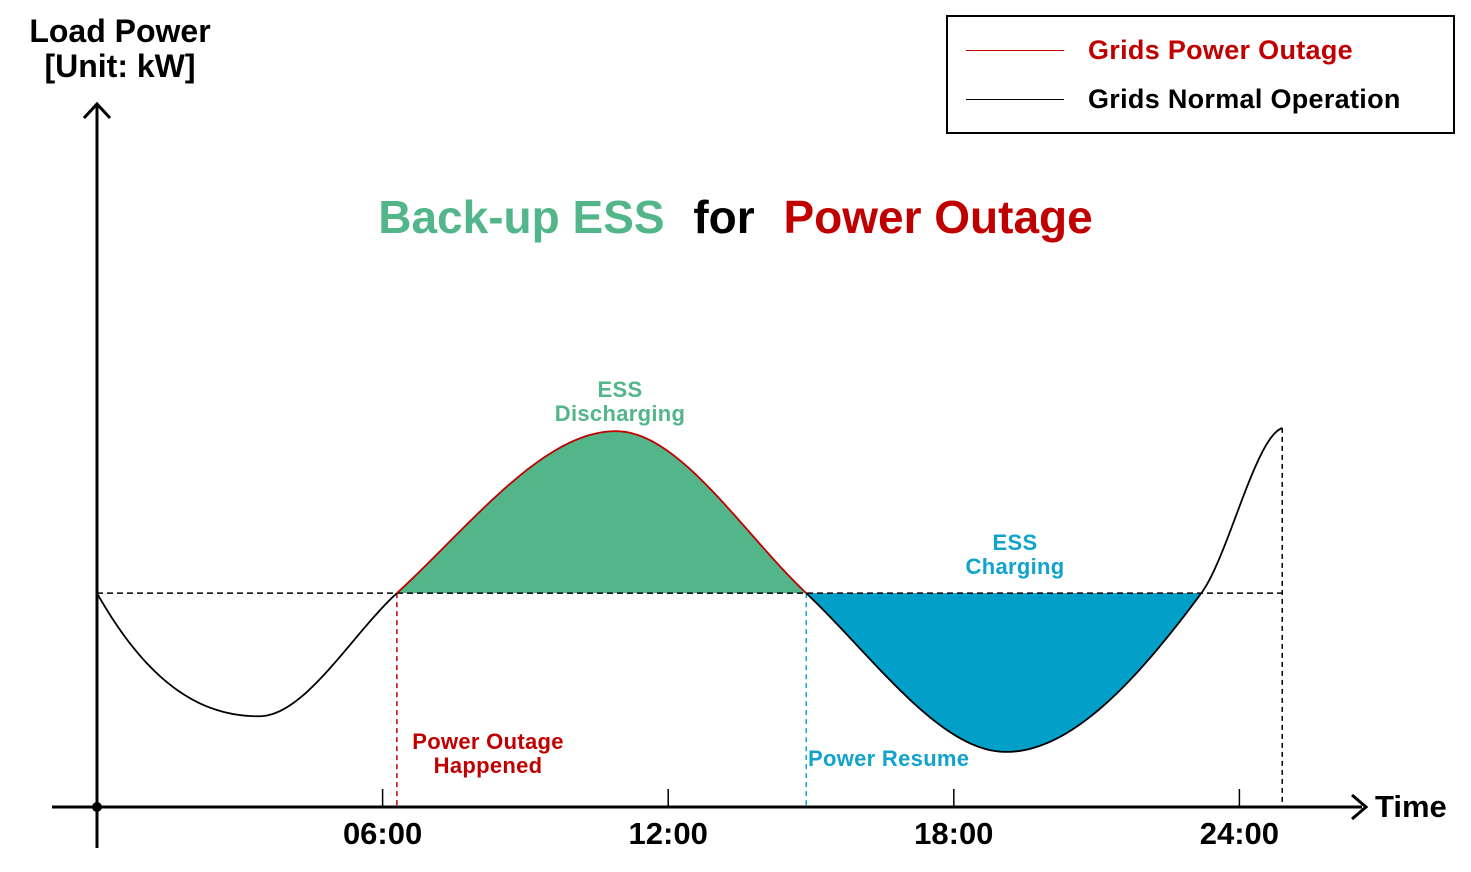  I want to click on y-axis-label: Load Power [Unit: kW], so click(120, 49).